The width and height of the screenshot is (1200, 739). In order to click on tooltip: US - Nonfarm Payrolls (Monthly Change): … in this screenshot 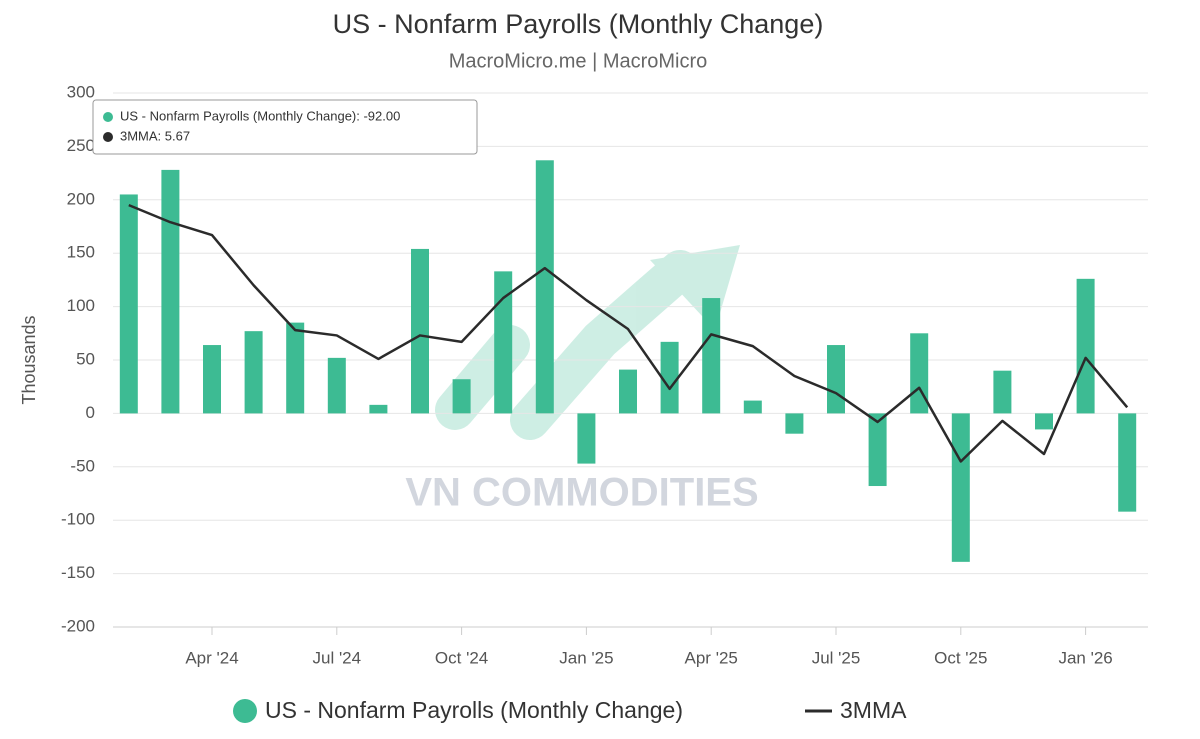, I will do `click(285, 127)`.